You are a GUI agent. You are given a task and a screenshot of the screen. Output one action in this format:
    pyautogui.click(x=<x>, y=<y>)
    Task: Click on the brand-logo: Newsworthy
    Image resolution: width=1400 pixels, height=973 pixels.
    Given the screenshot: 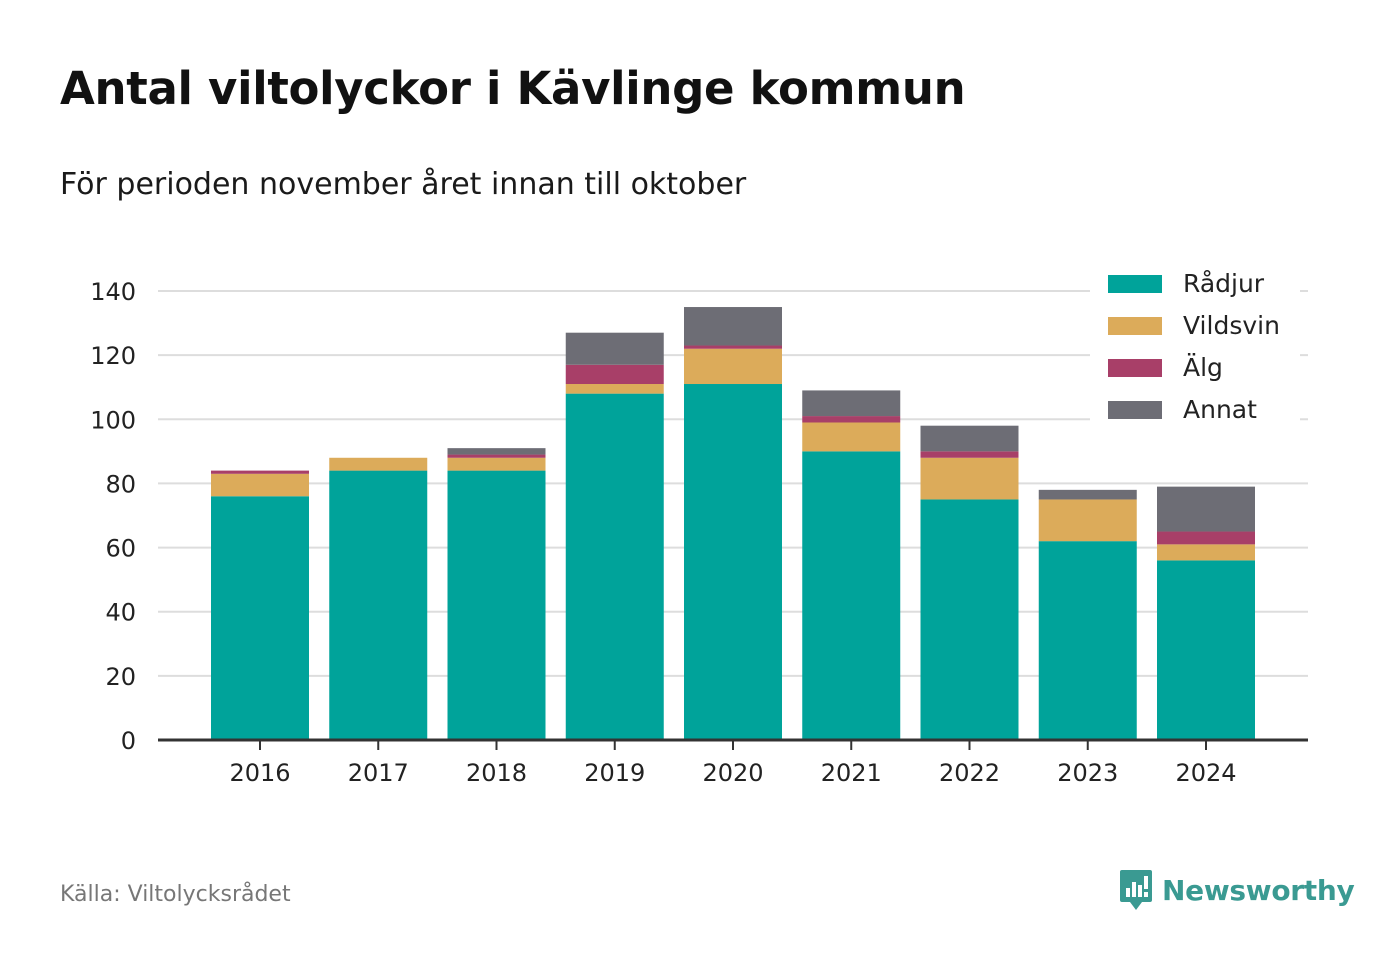 What is the action you would take?
    pyautogui.click(x=1236, y=890)
    